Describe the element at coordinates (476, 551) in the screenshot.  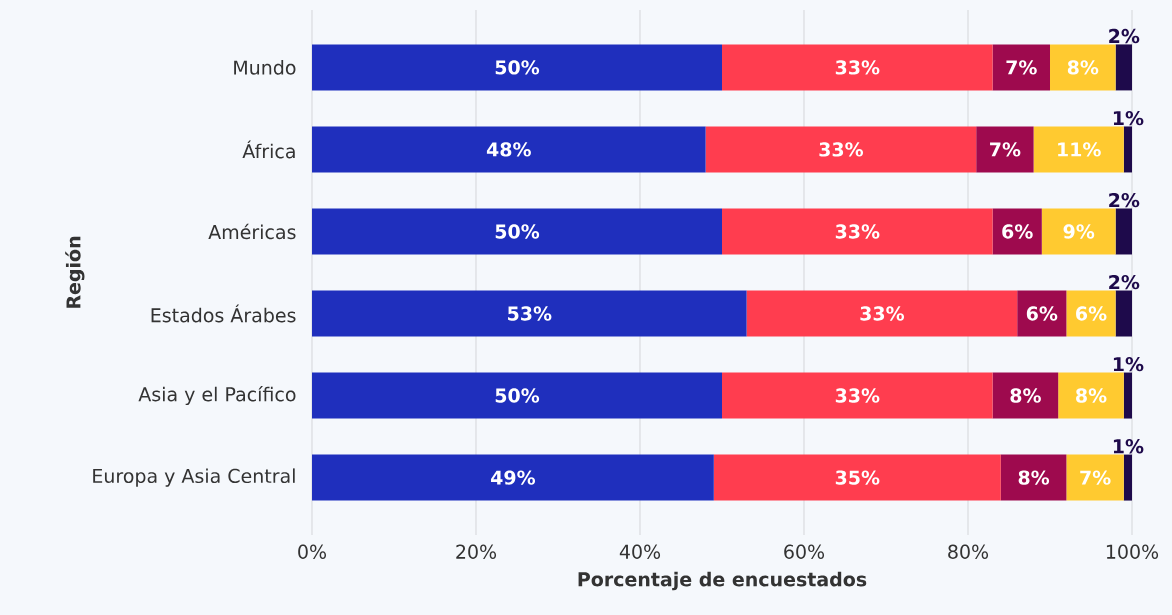
I see `x-tick-label: 20%` at that location.